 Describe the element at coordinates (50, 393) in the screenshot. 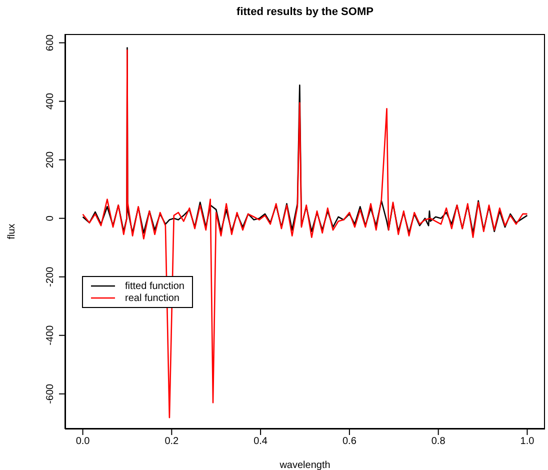

I see `y-tick-label: -600` at that location.